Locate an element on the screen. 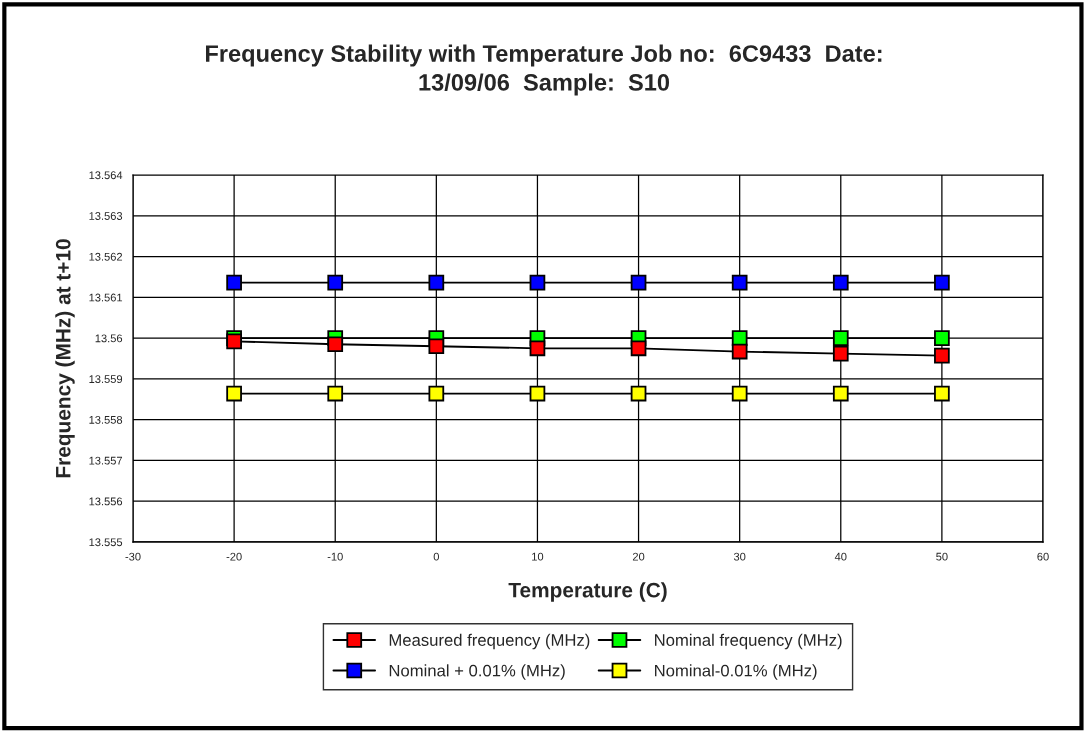 The width and height of the screenshot is (1088, 731). y-tick-label: 13.555 is located at coordinates (106, 542).